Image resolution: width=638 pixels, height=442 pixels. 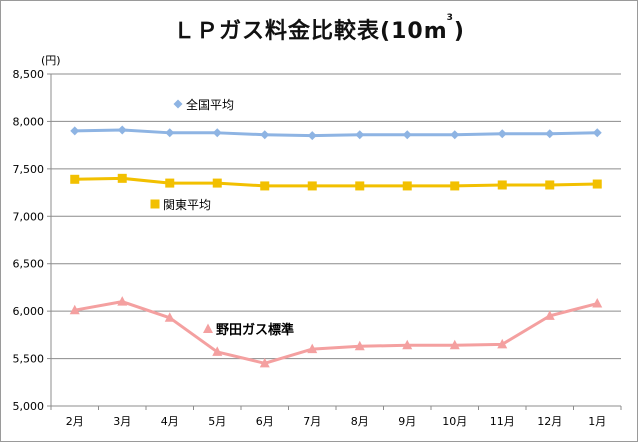 I want to click on x-tick-label: 4月, so click(x=170, y=421).